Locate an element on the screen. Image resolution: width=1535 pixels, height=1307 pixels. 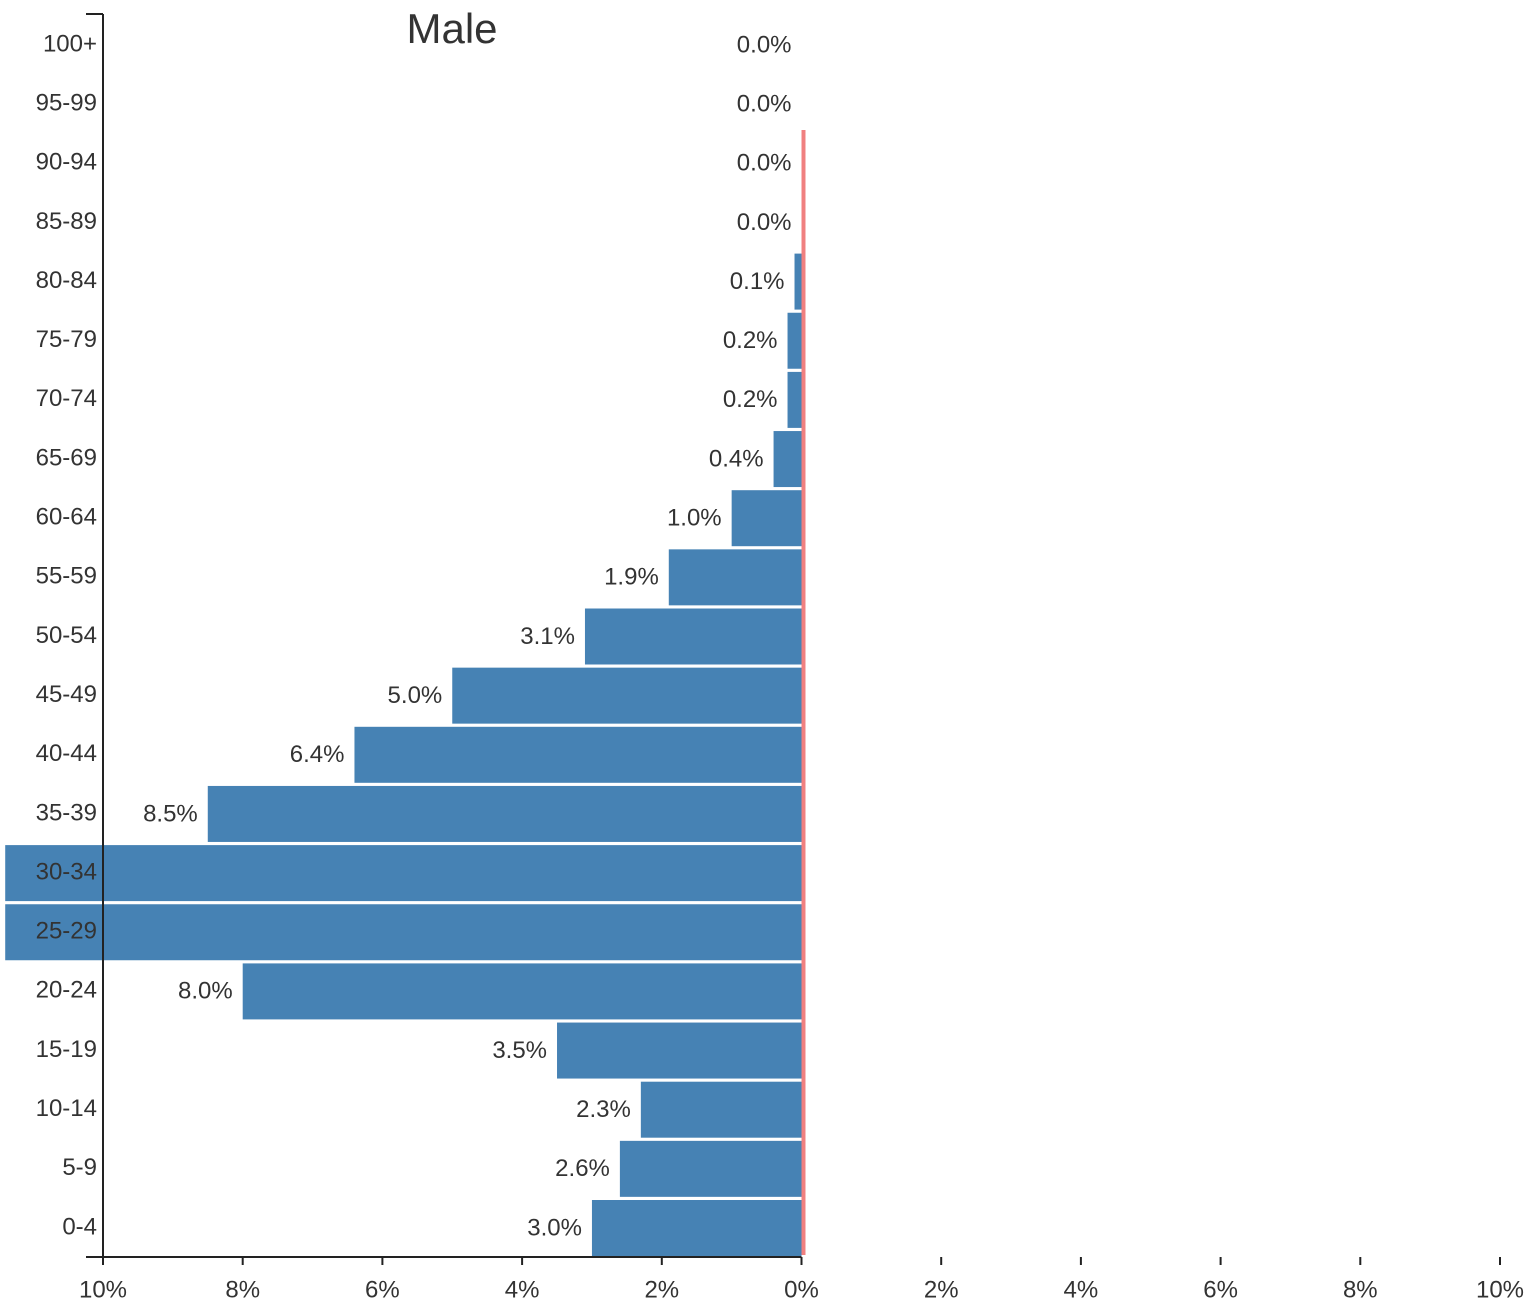
y-tick-label: 0-4 is located at coordinates (79, 1226).